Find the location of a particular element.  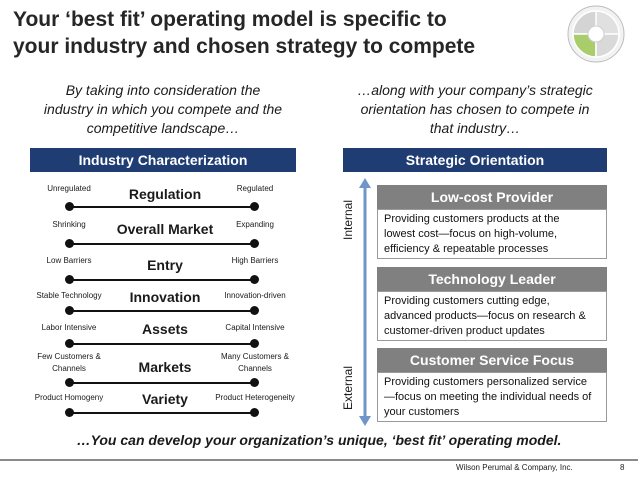

quadrant-logo-icon is located at coordinates (596, 34).